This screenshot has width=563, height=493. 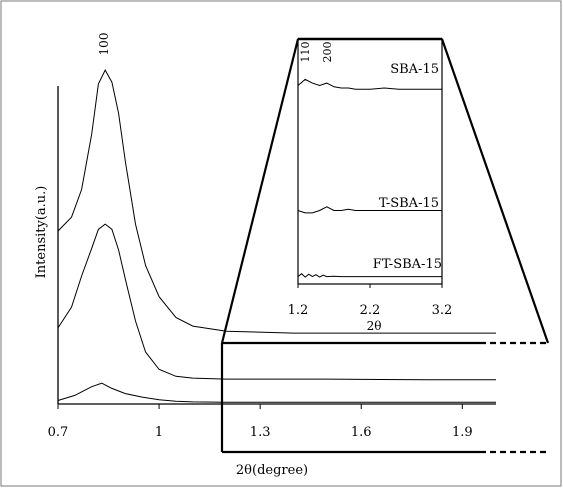 I want to click on x-tick-label-2: 1.3, so click(x=260, y=432).